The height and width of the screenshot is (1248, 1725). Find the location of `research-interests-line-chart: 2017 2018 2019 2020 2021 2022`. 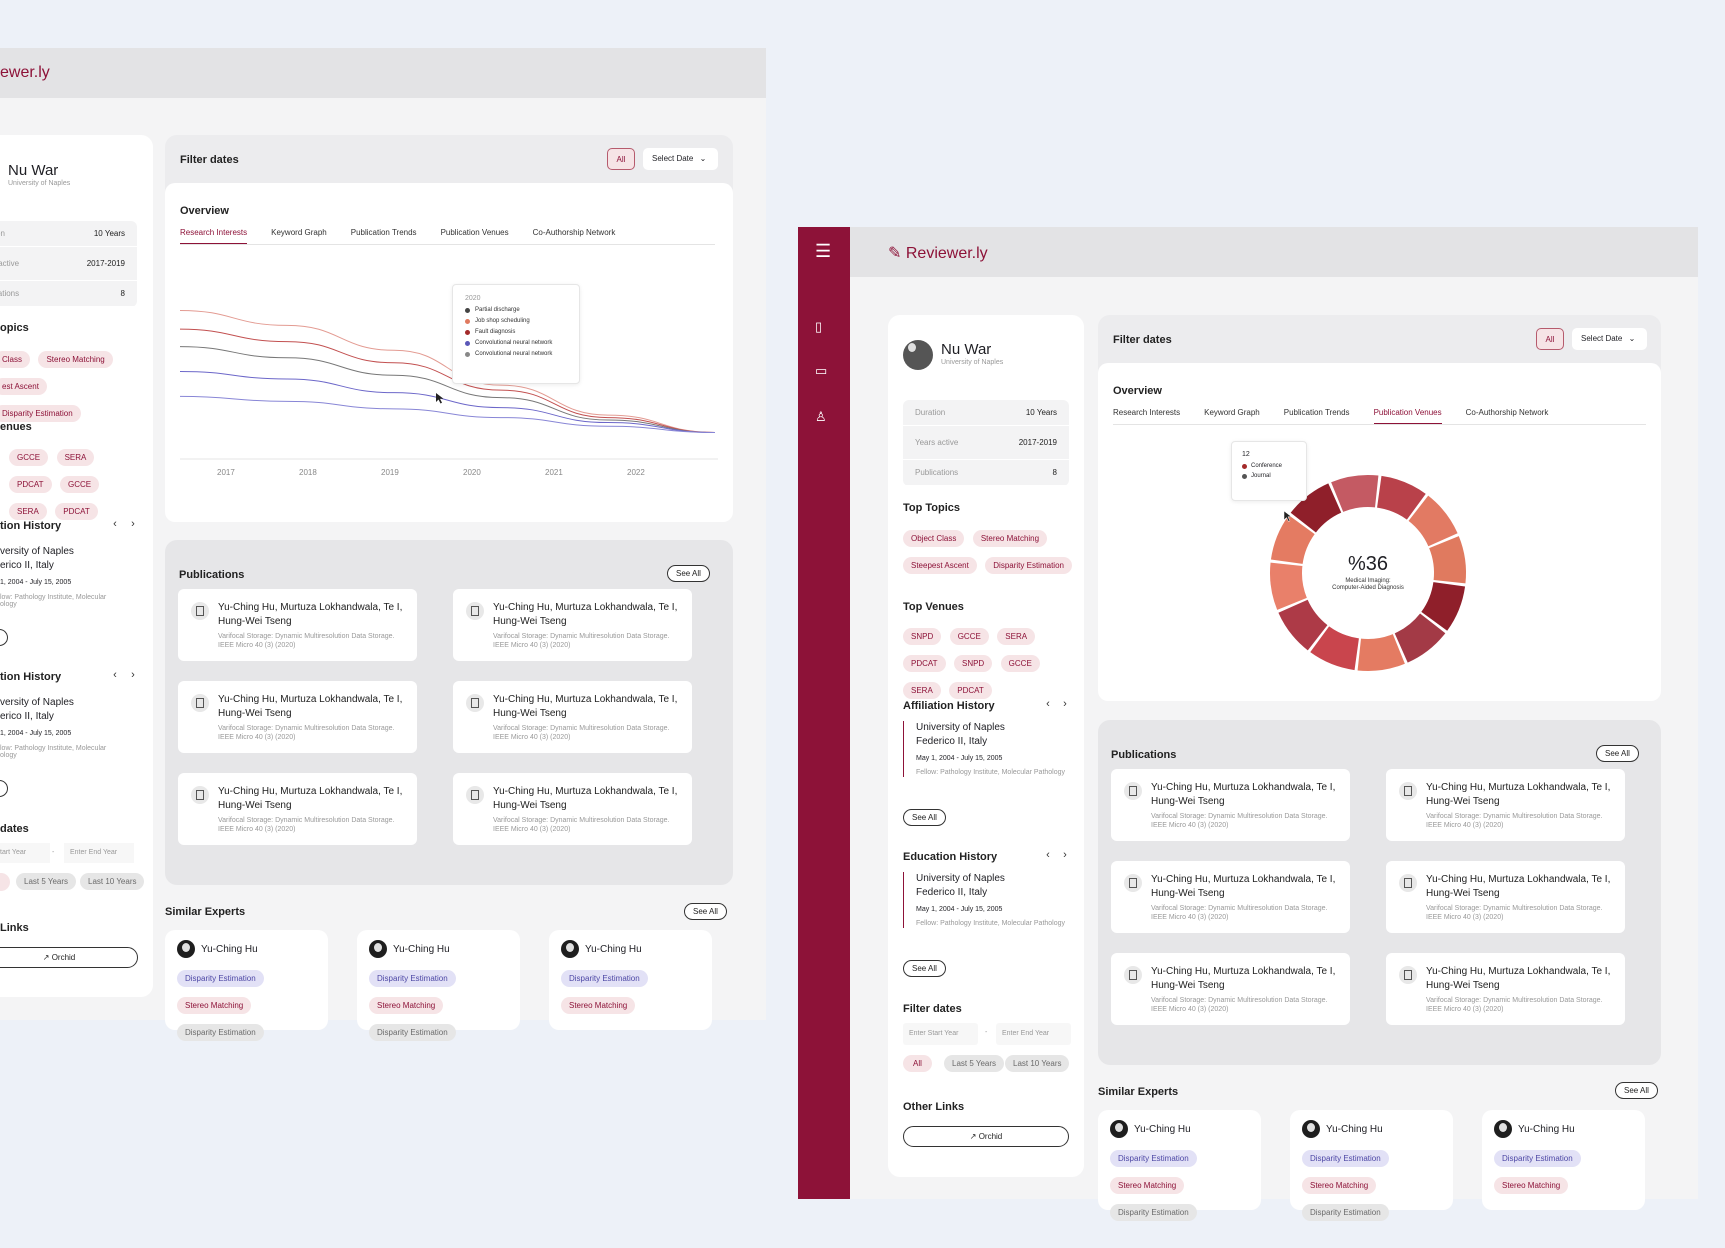

research-interests-line-chart: 2017 2018 2019 2020 2021 2022 is located at coordinates (449, 383).